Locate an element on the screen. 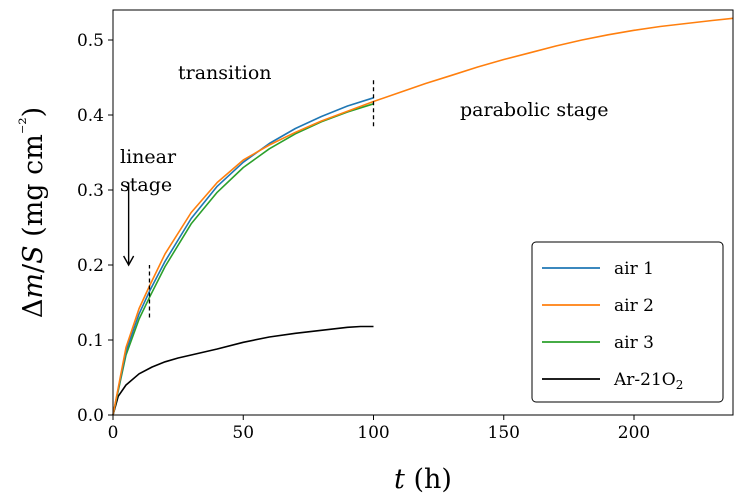 The image size is (734, 499). linear-stage-label-line2: stage is located at coordinates (146, 185).